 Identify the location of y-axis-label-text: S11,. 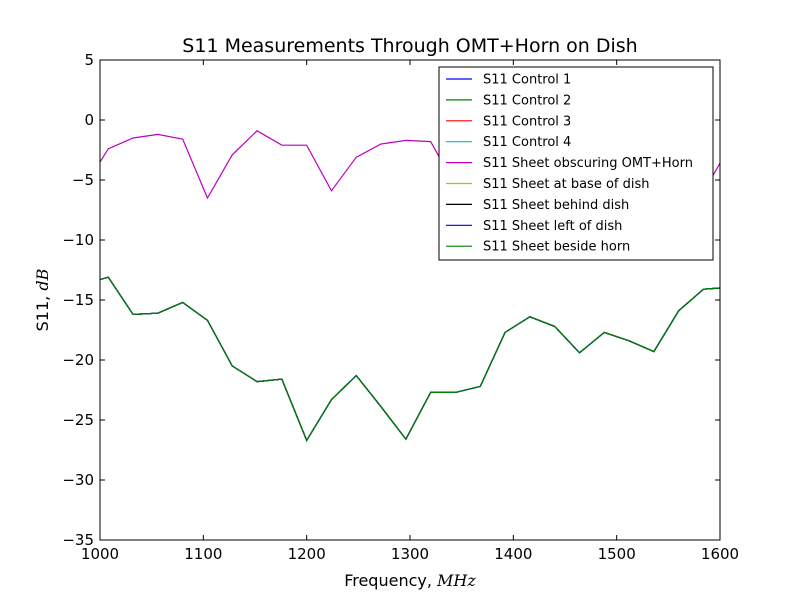
(42, 314).